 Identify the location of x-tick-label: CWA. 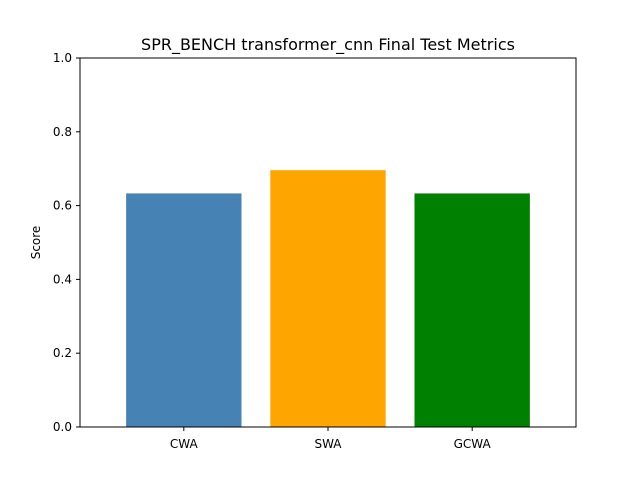
(184, 444).